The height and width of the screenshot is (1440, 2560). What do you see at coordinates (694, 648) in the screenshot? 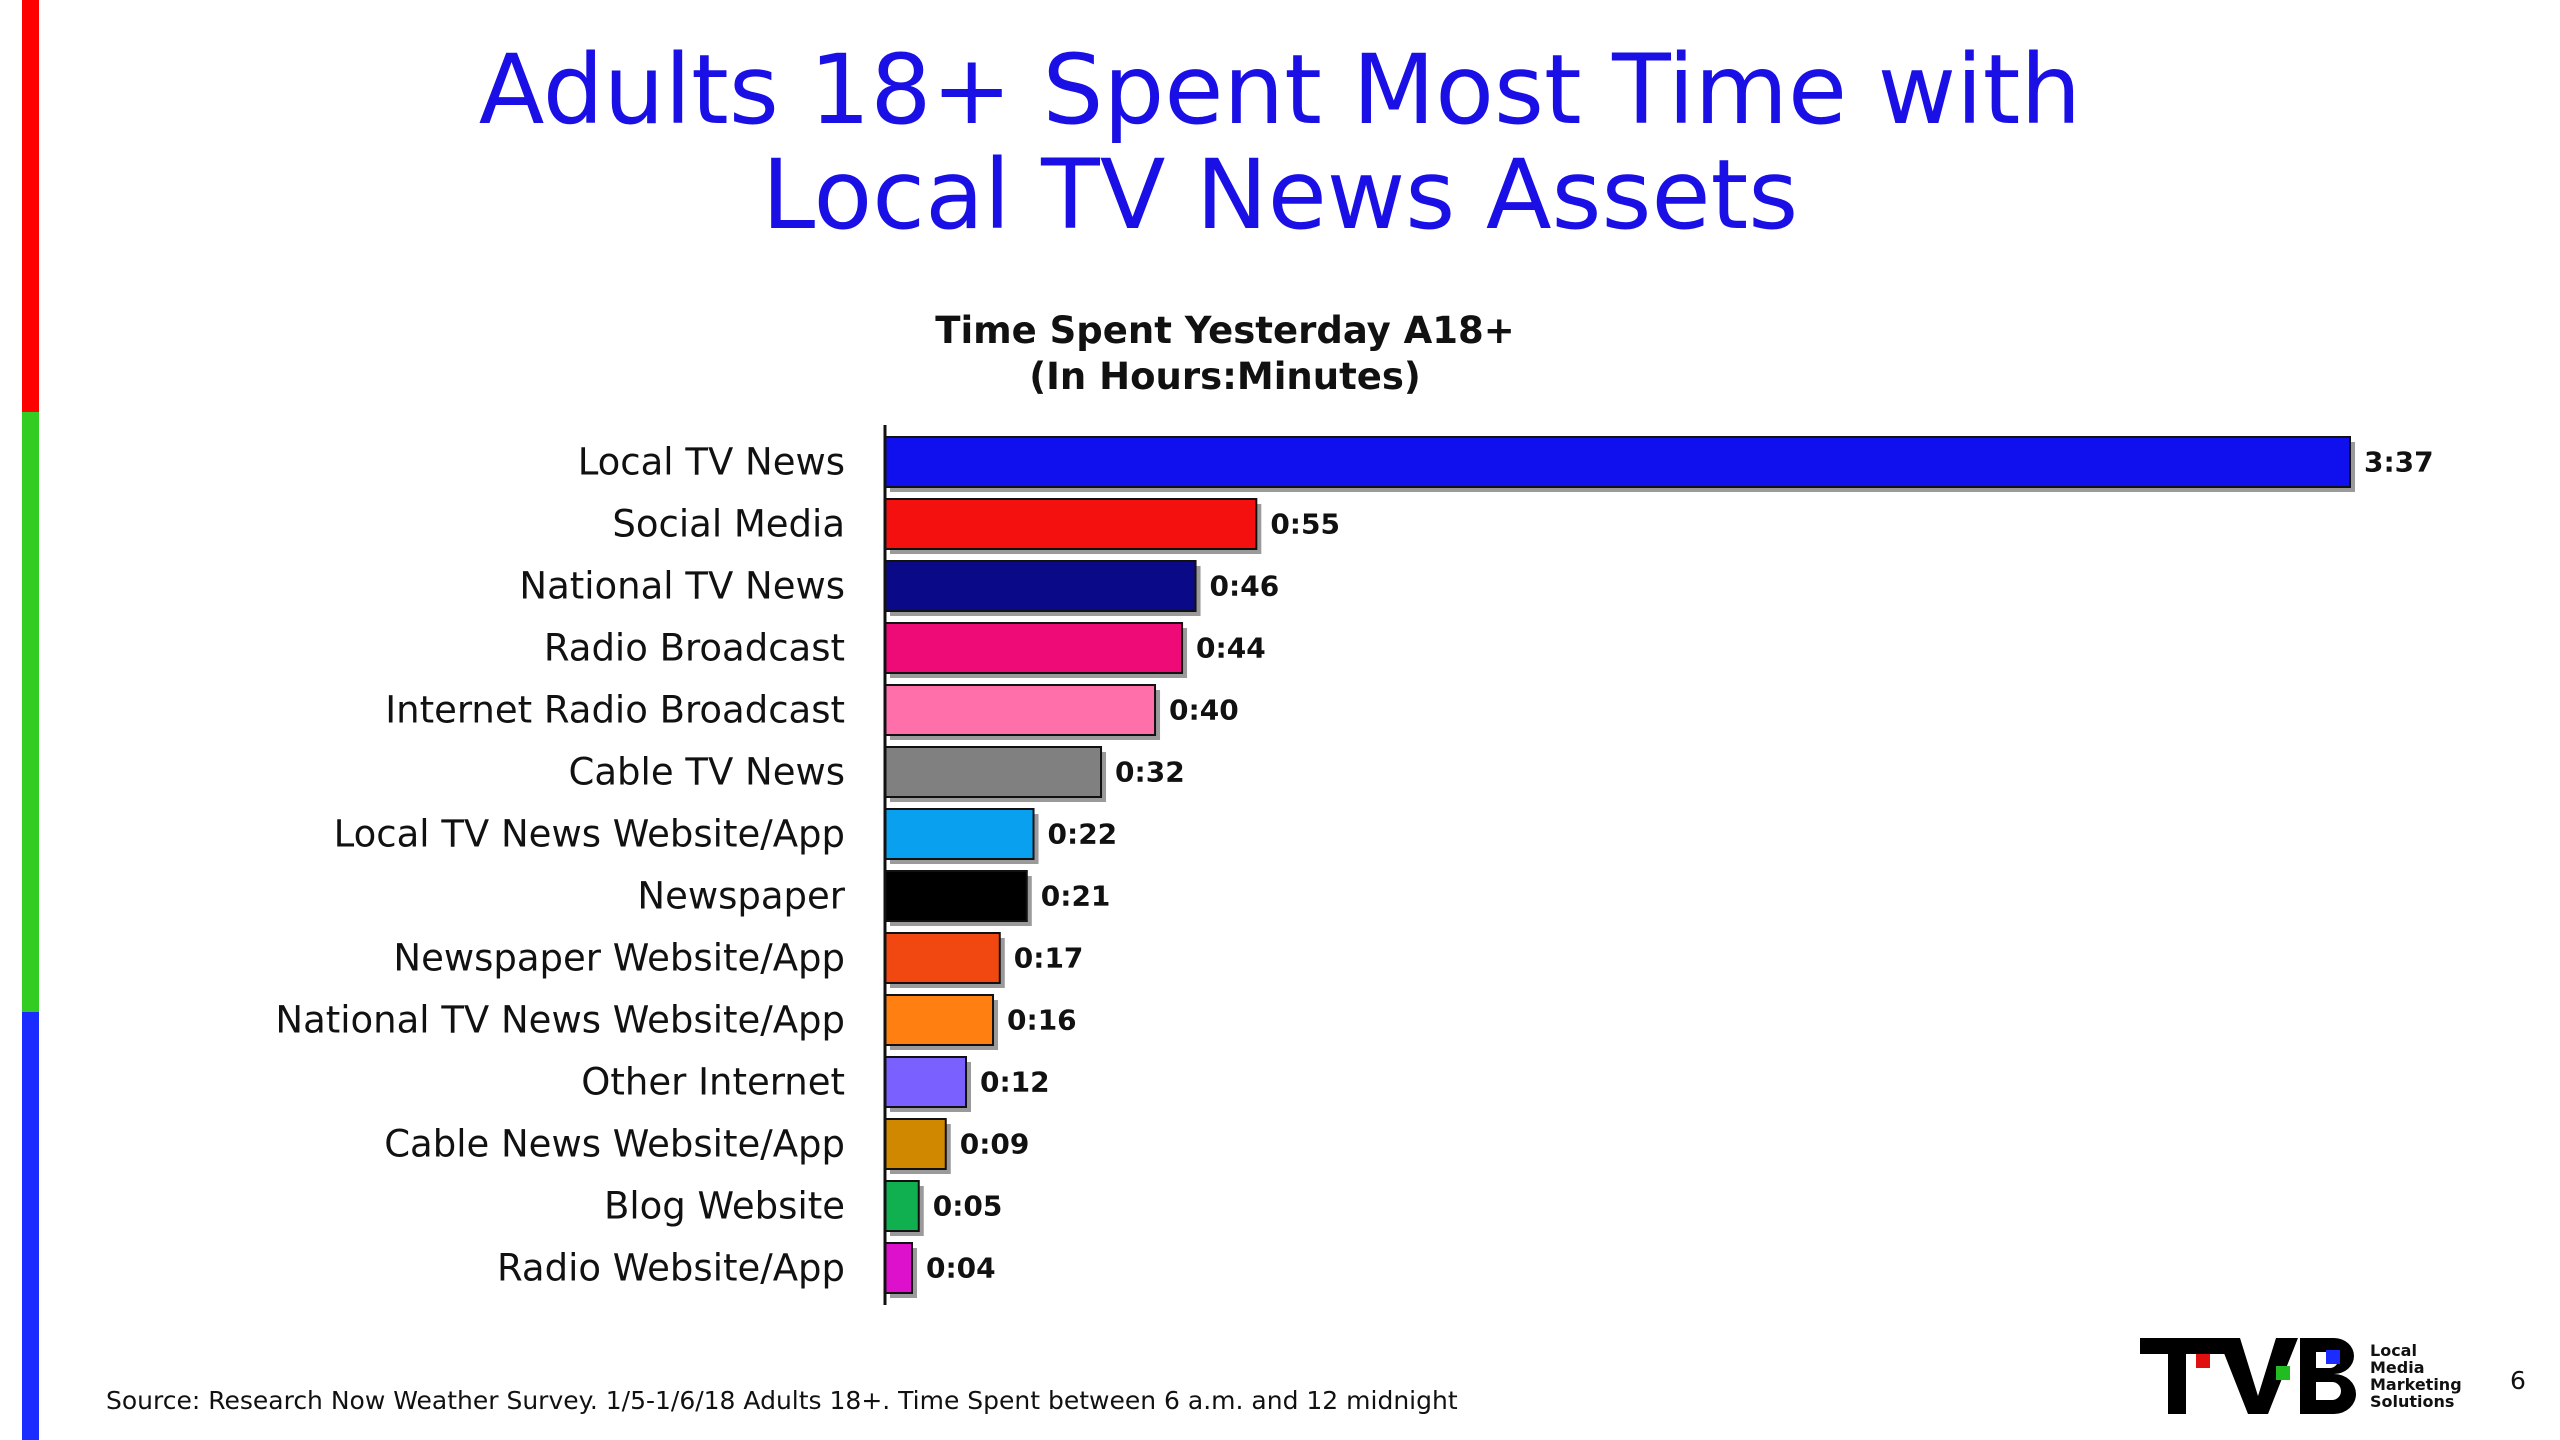
I see `category-label: Radio Broadcast` at bounding box center [694, 648].